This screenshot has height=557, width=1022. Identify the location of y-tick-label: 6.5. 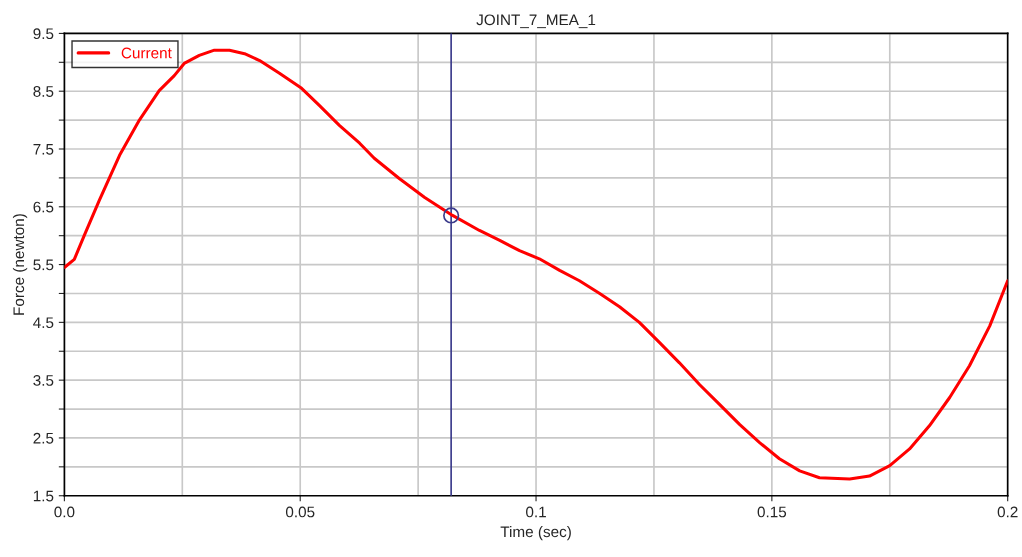
(43, 207).